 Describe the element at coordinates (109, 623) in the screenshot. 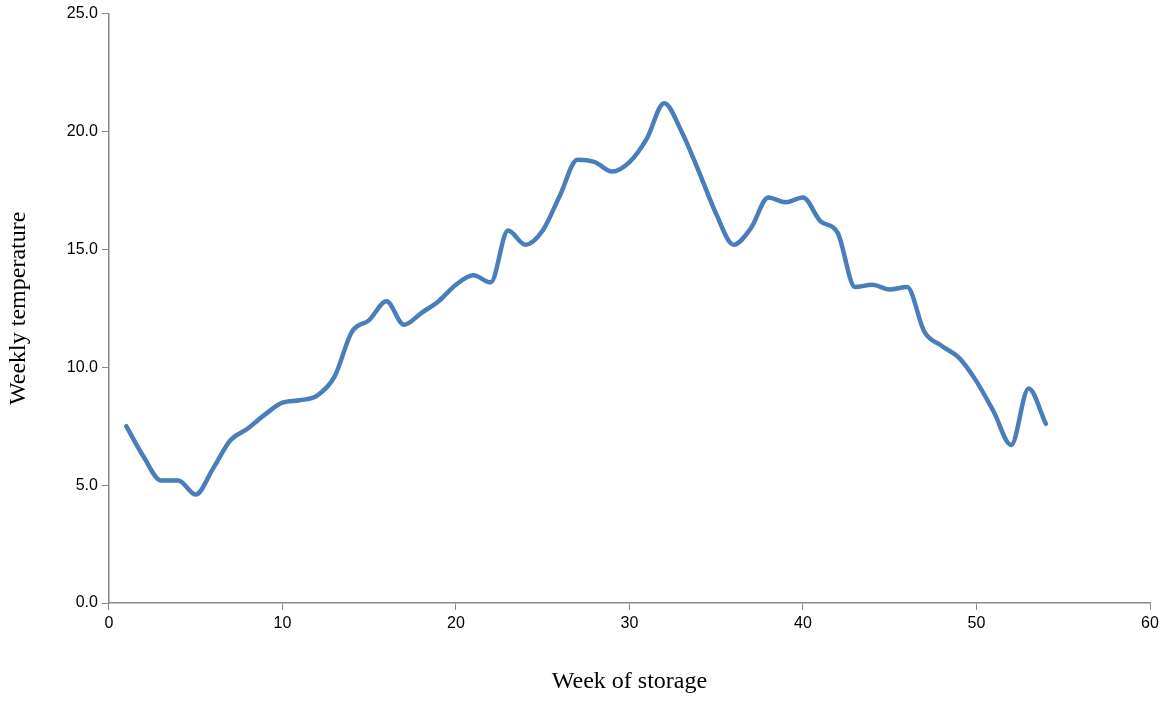

I see `x-tick-label: 0` at that location.